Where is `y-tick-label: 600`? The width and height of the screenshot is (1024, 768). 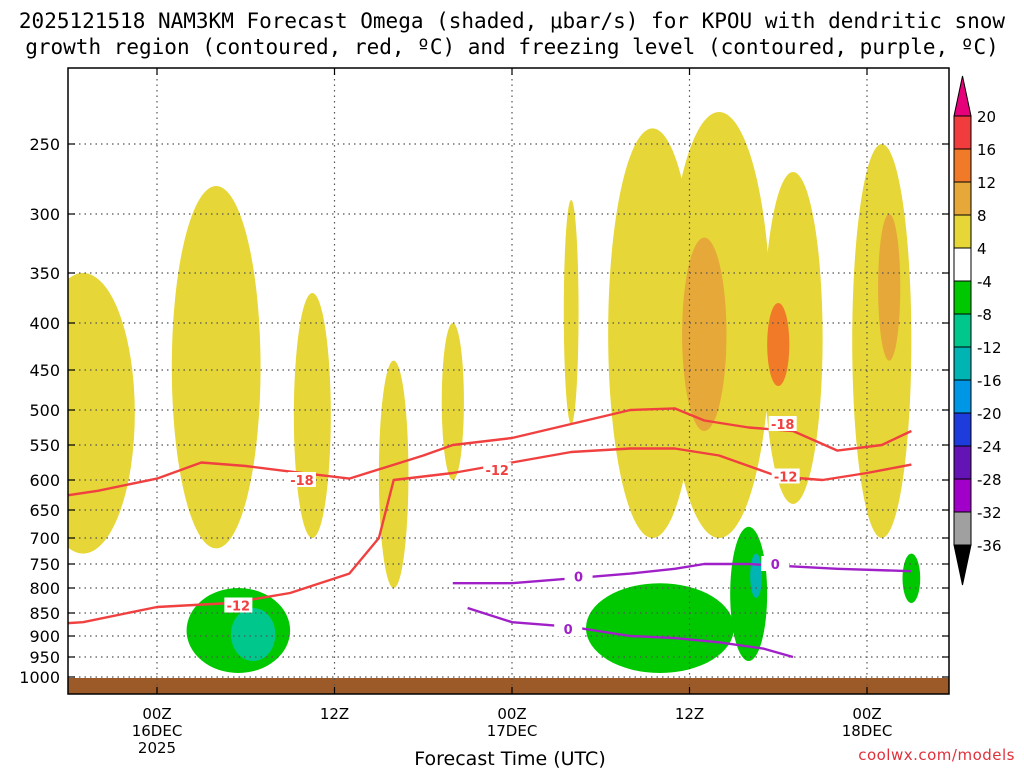
y-tick-label: 600 is located at coordinates (44, 480).